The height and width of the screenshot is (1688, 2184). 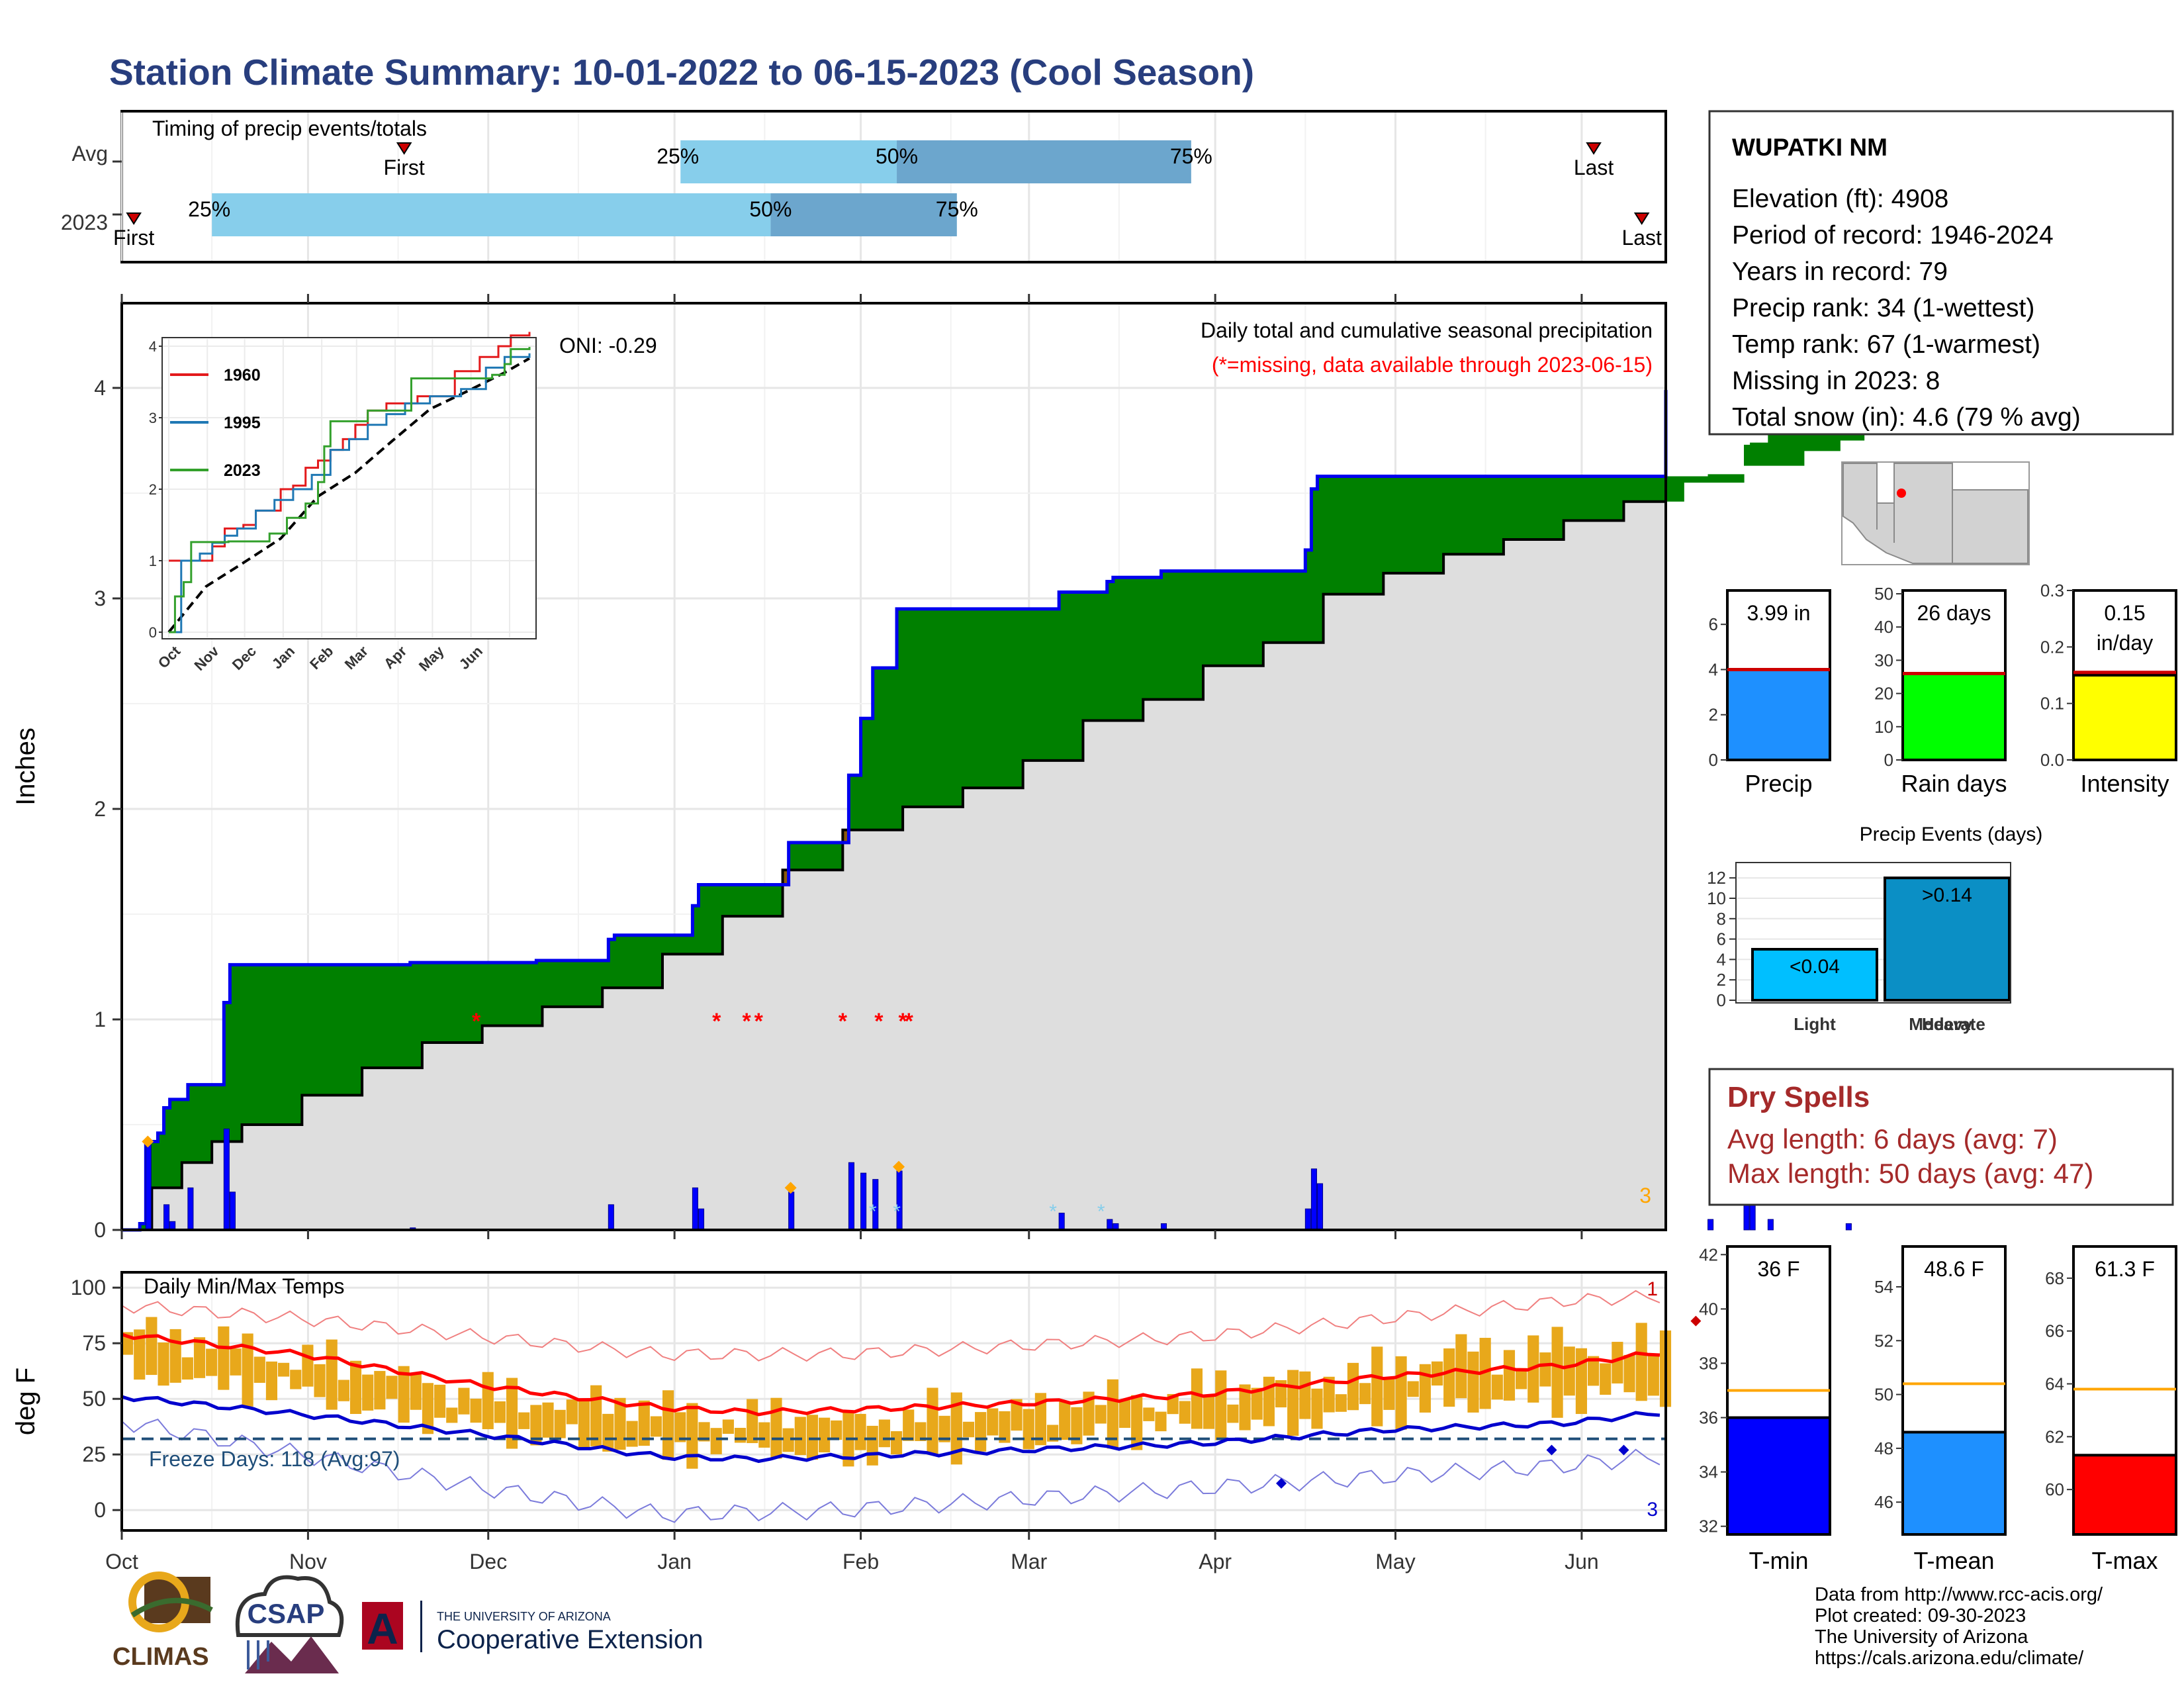 I want to click on gauge-label: T-max, so click(x=2124, y=1560).